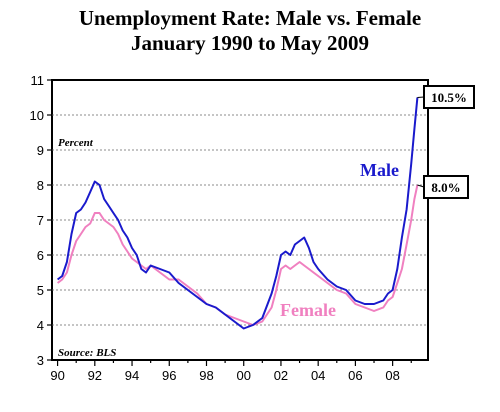 The width and height of the screenshot is (500, 412). Describe the element at coordinates (40, 255) in the screenshot. I see `y-tick-label: 6` at that location.